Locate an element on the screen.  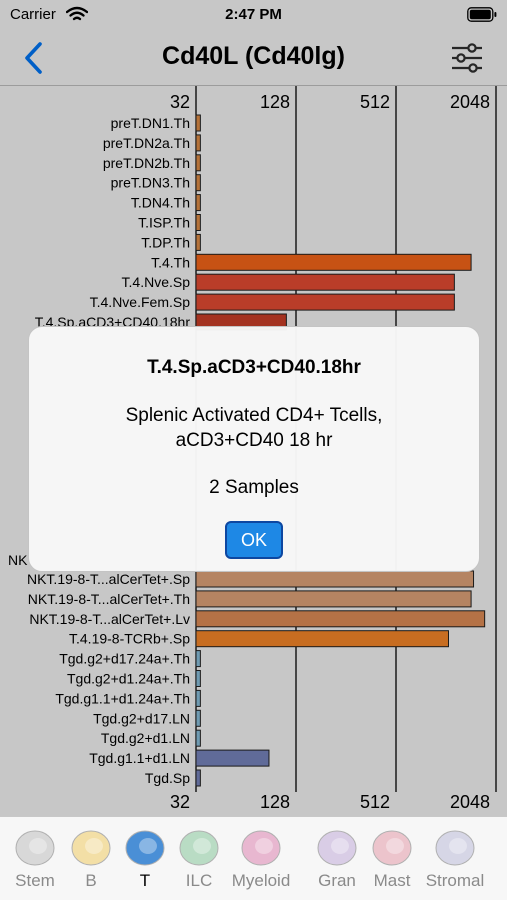
top-tick-label-512: 512 is located at coordinates (375, 102).